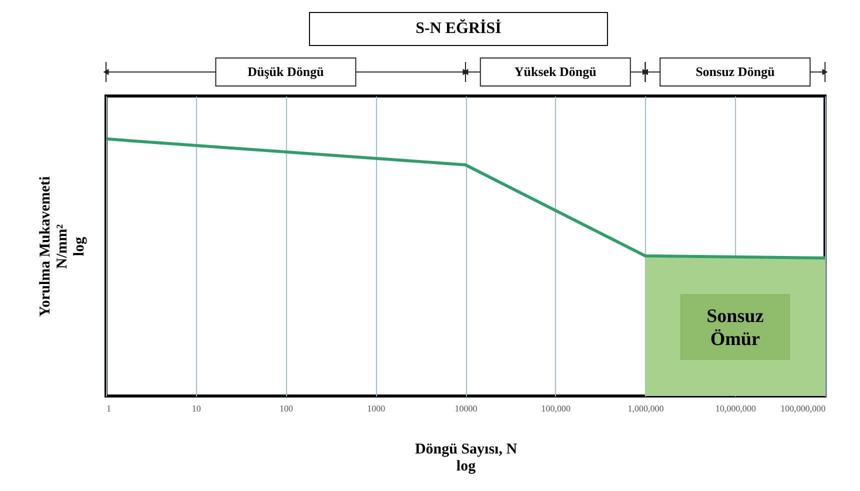 Image resolution: width=860 pixels, height=491 pixels. Describe the element at coordinates (735, 409) in the screenshot. I see `x-tick-label: 10,000,000` at that location.